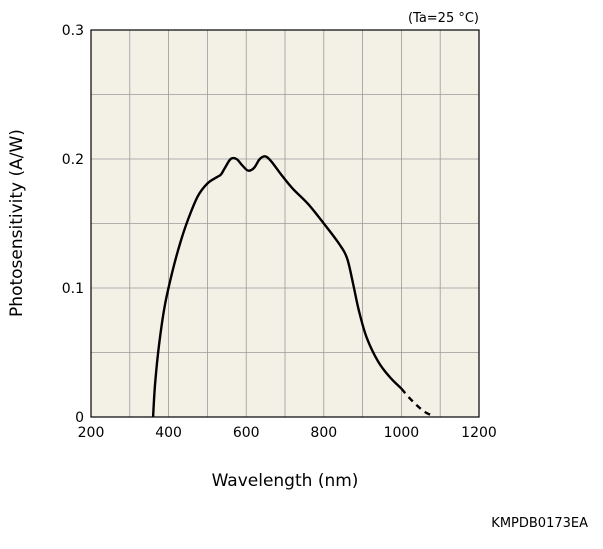 The width and height of the screenshot is (603, 549). I want to click on figure-code: KMPDB0173EA, so click(539, 523).